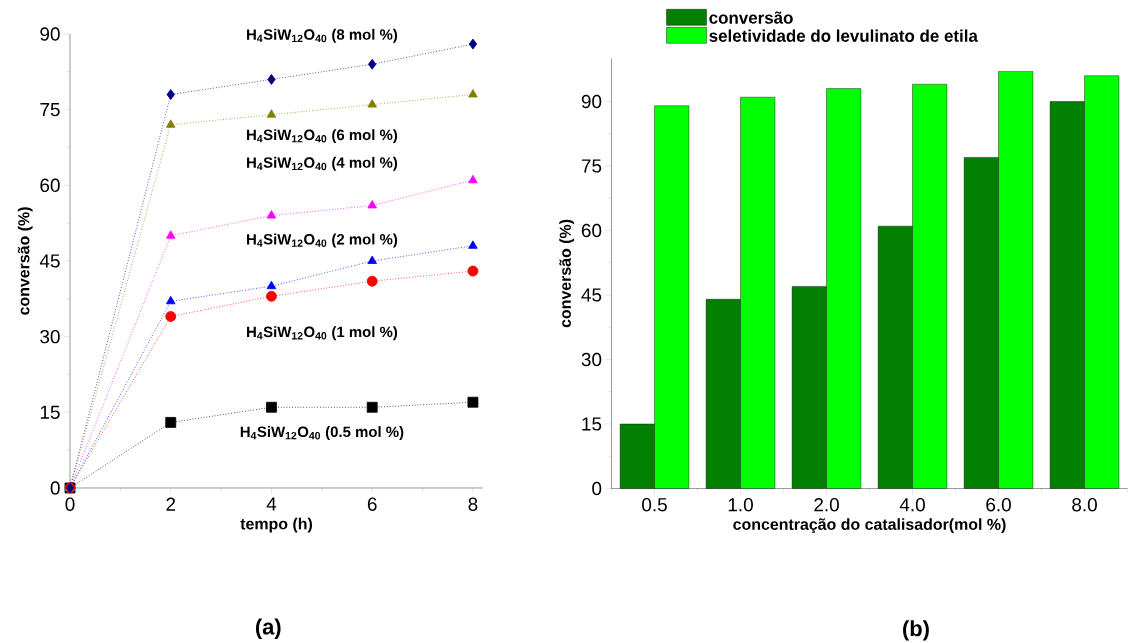 Image resolution: width=1128 pixels, height=643 pixels. Describe the element at coordinates (473, 504) in the screenshot. I see `x-tick-label: 8` at that location.